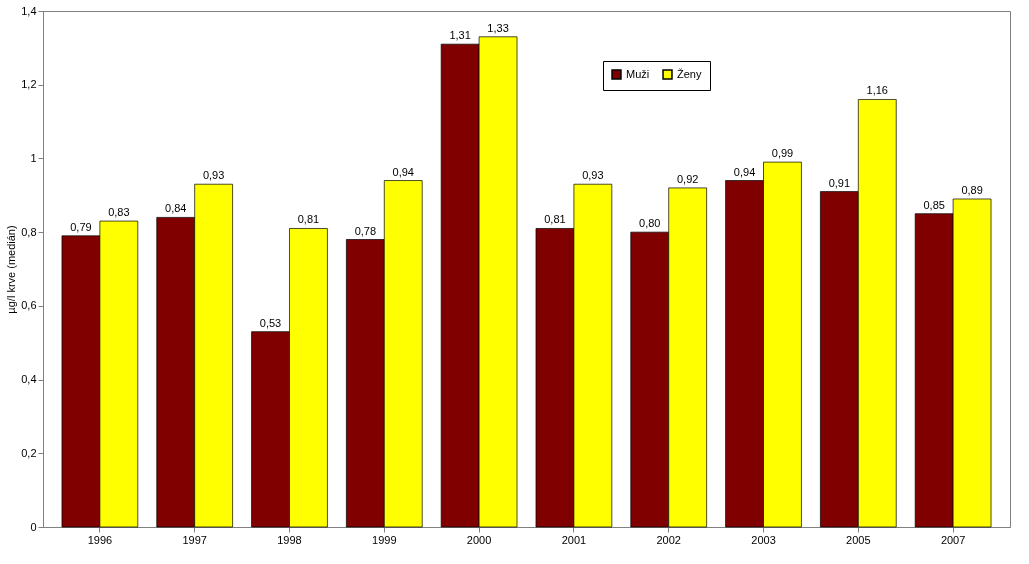 This screenshot has height=564, width=1029. Describe the element at coordinates (650, 223) in the screenshot. I see `data-label: 0,80` at that location.